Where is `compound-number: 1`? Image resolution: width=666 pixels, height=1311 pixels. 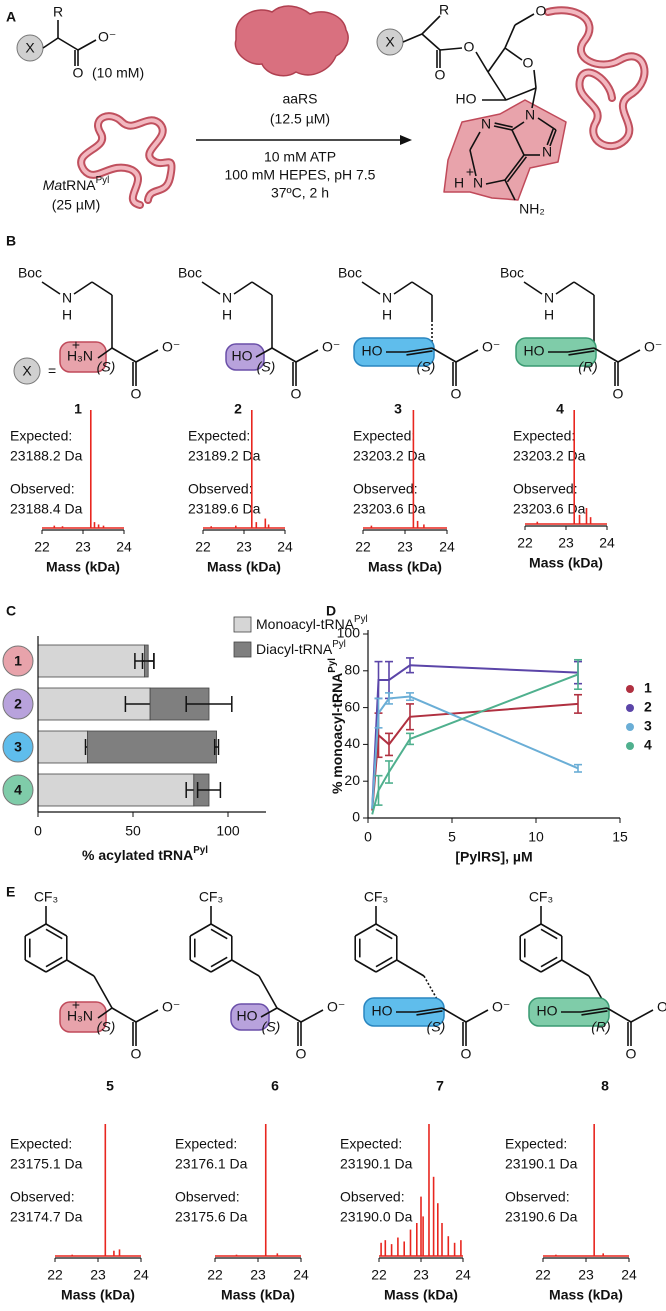
compound-number: 1 is located at coordinates (78, 409).